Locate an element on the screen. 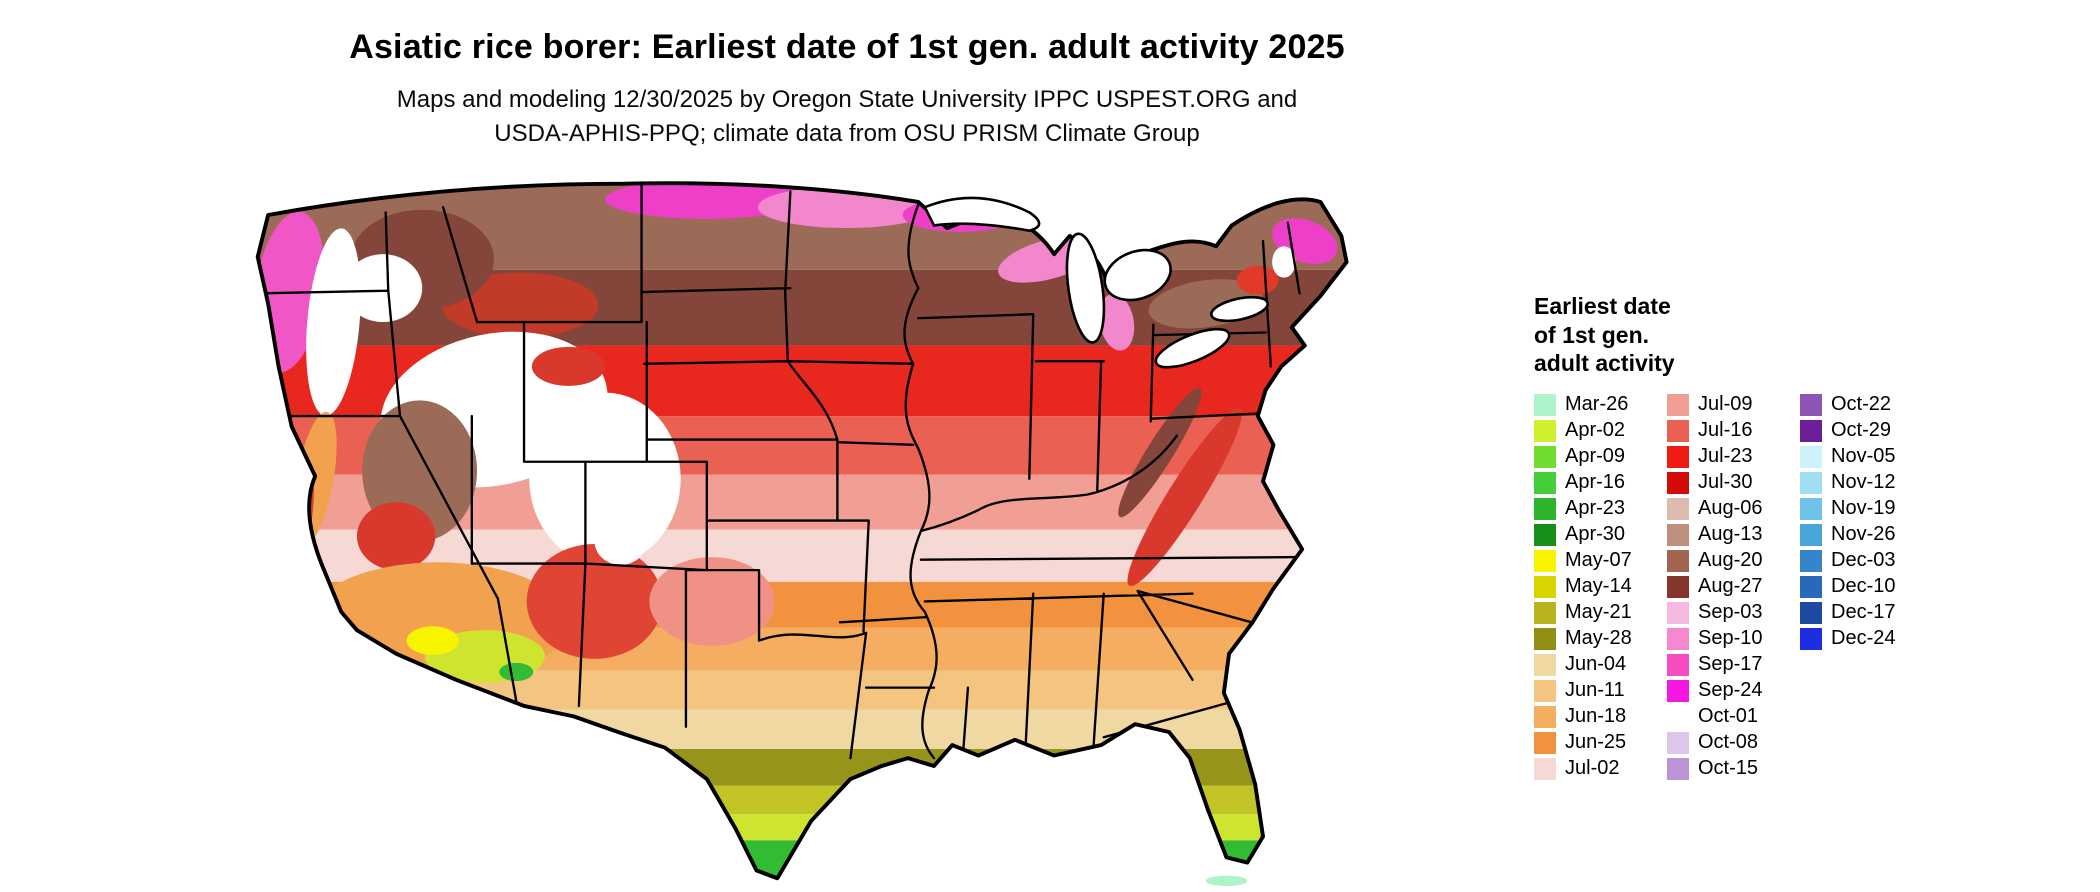 The height and width of the screenshot is (892, 2100). legend-date-label: Dec-03 is located at coordinates (1863, 560).